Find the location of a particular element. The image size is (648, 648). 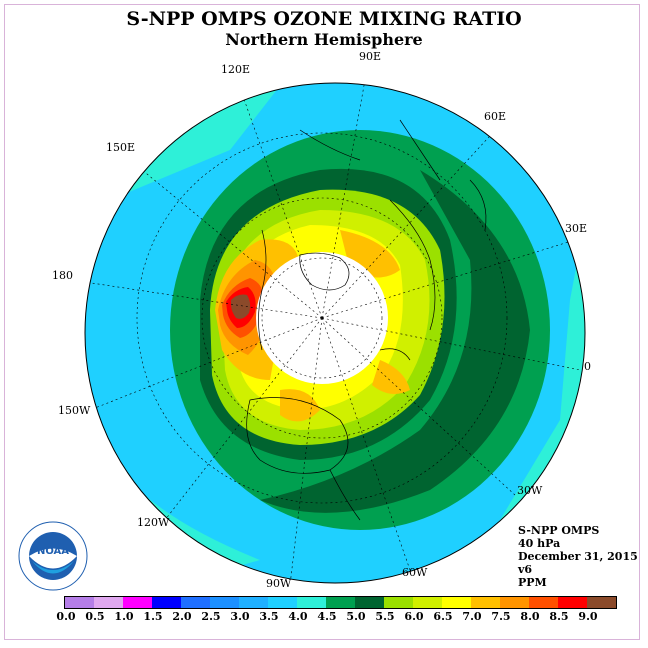

colorbar-tick-label: 2.5 is located at coordinates (211, 616).